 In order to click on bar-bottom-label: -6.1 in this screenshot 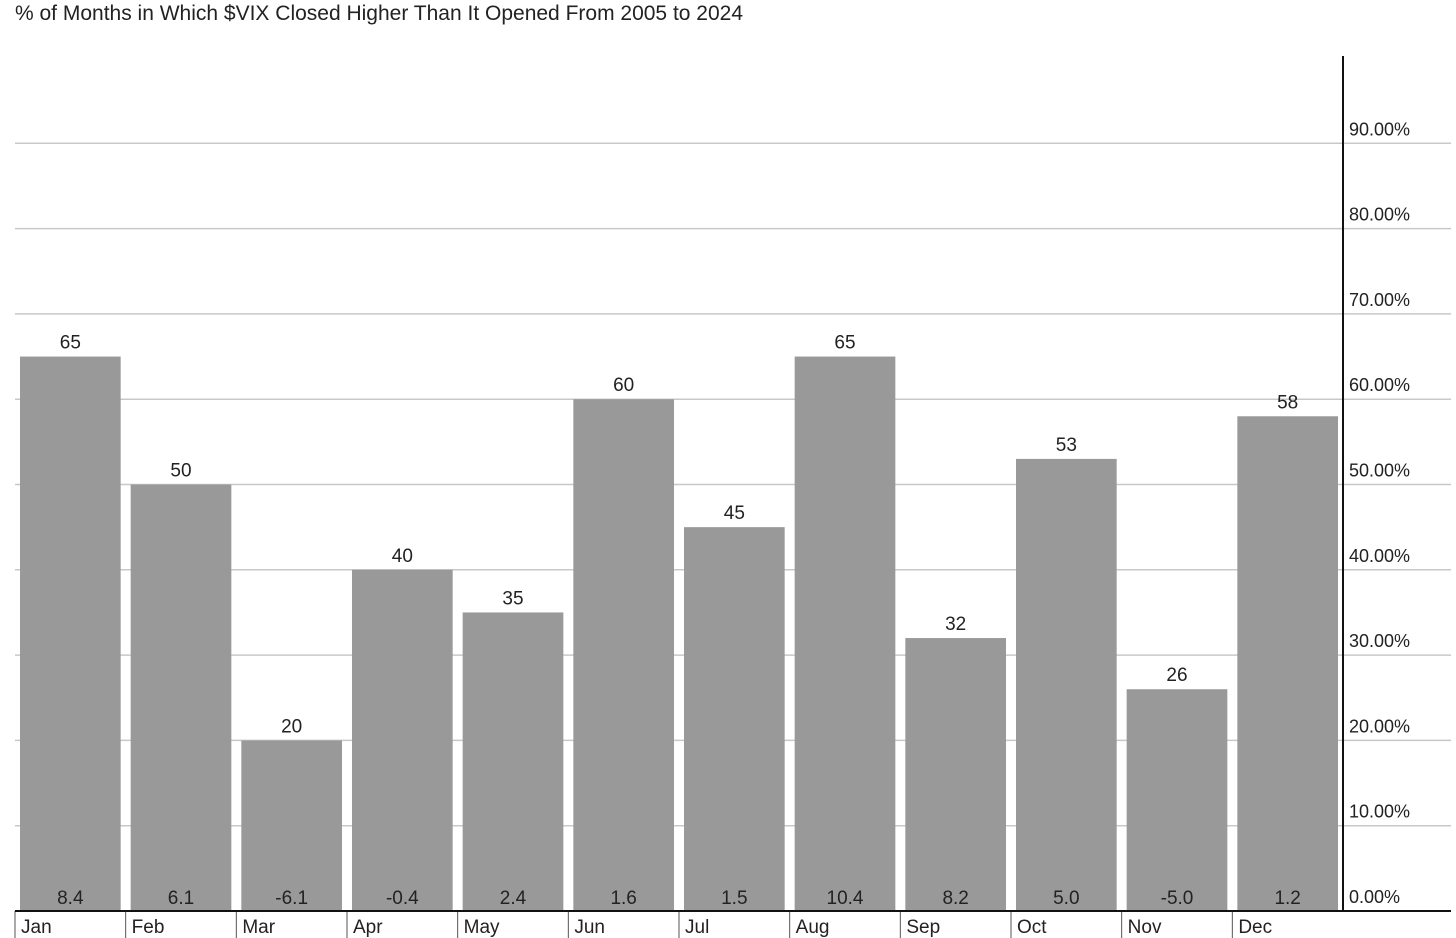, I will do `click(291, 898)`.